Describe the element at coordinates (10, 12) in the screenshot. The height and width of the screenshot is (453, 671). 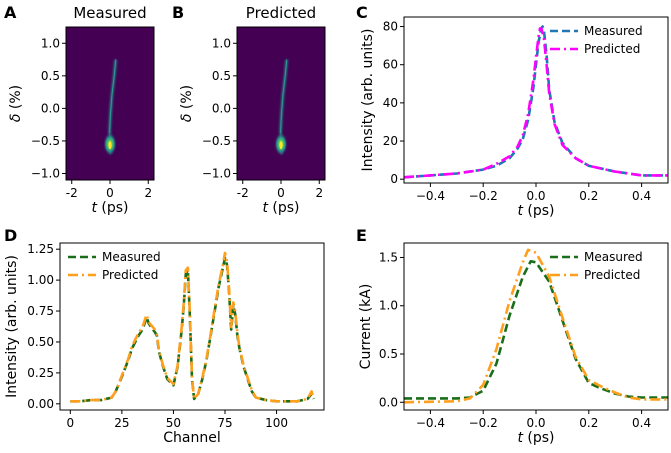
I see `panel-letter-a: A` at that location.